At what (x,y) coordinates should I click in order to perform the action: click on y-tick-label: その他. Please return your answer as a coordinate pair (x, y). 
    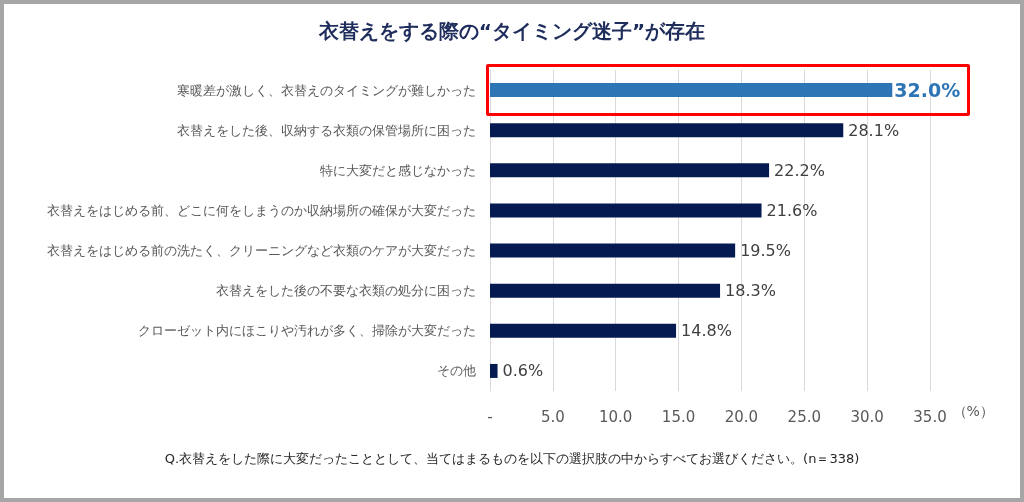
    Looking at the image, I should click on (456, 371).